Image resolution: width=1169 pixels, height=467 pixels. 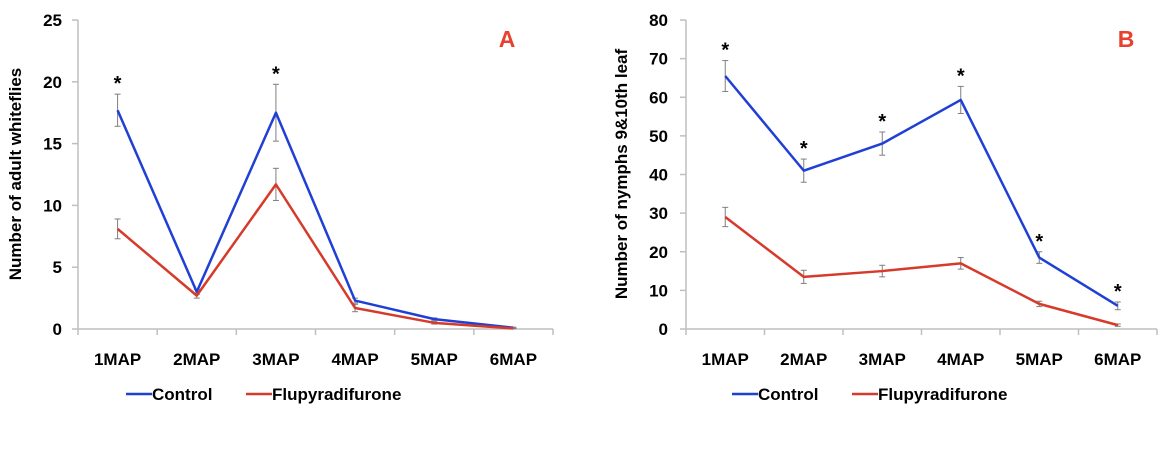 I want to click on y-axis-label: Number of adult whiteflies, so click(x=15, y=174).